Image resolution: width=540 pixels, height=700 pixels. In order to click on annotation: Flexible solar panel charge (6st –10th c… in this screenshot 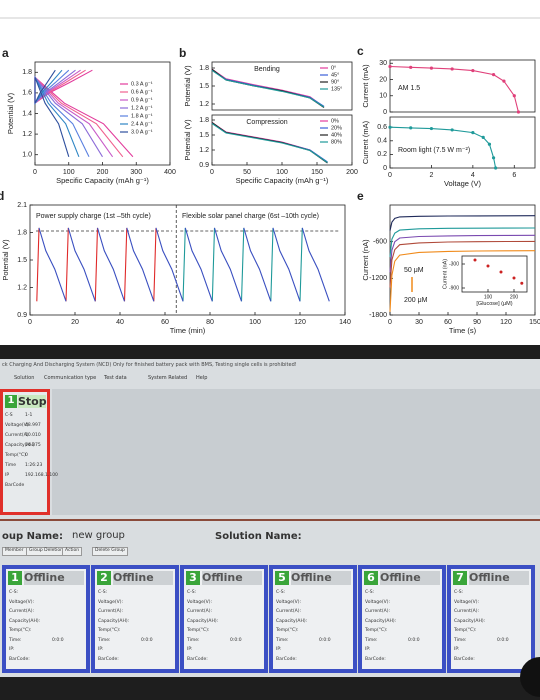, I will do `click(250, 216)`.